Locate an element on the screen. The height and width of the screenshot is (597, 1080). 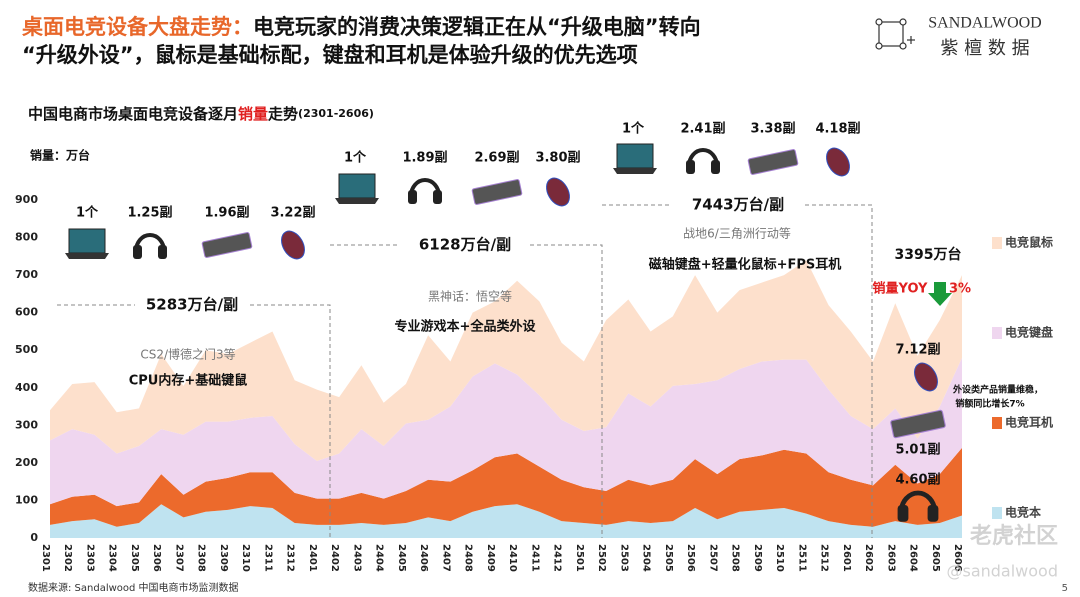
x-tick-label: 2305 is located at coordinates (134, 558).